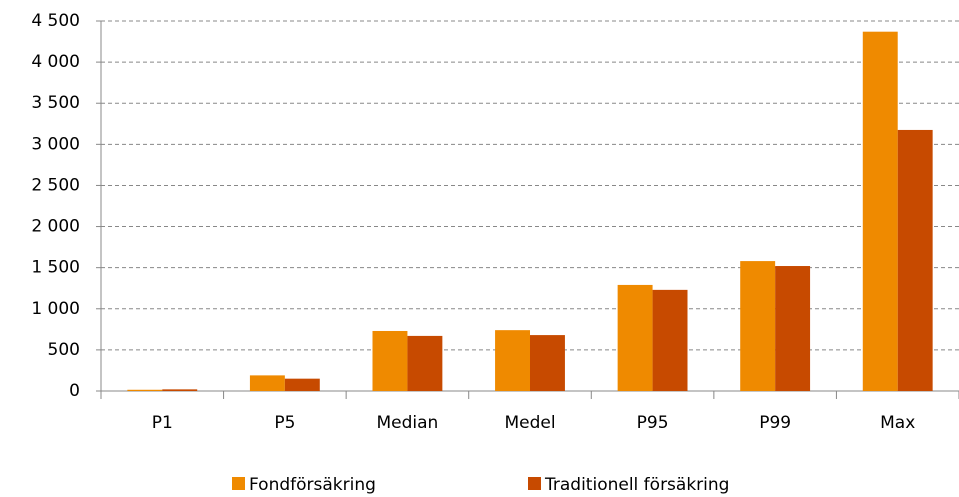  What do you see at coordinates (55, 227) in the screenshot?
I see `y-tick-label: 2 000` at bounding box center [55, 227].